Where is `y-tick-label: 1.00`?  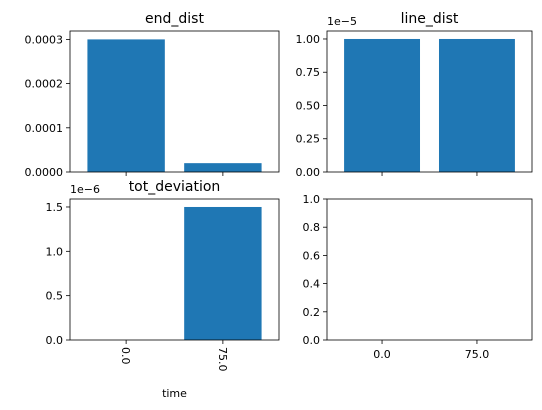 y-tick-label: 1.00 is located at coordinates (308, 39).